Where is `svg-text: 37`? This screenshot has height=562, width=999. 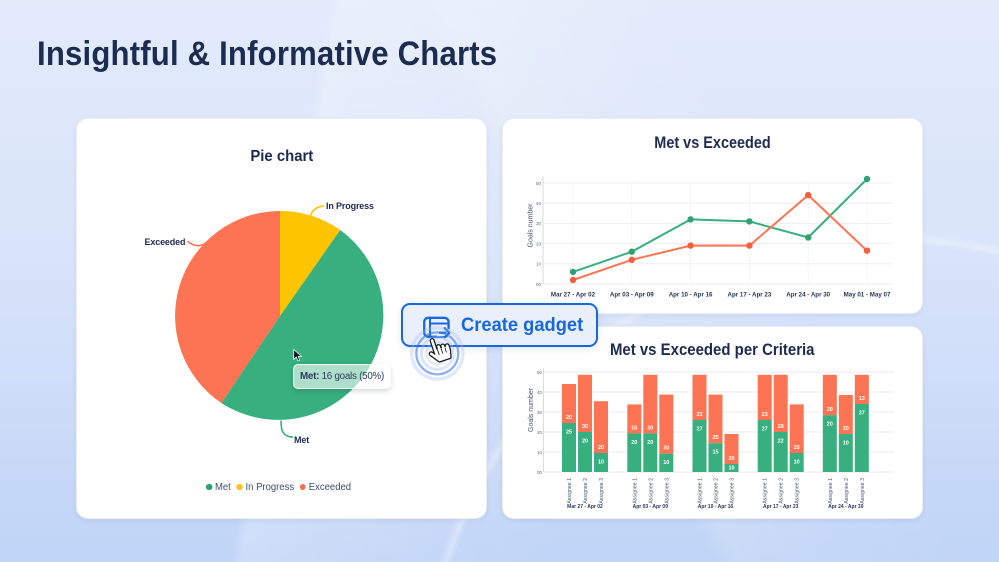 svg-text: 37 is located at coordinates (862, 414).